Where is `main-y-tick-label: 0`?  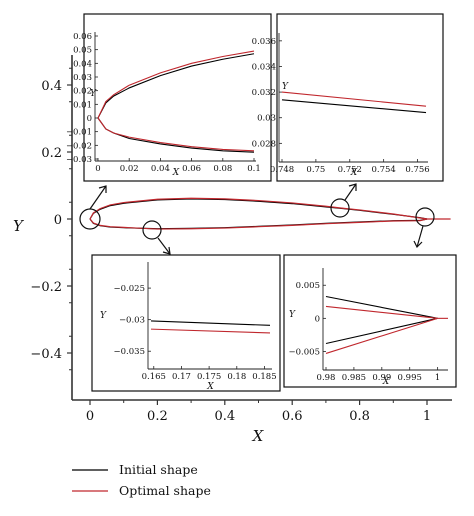 main-y-tick-label: 0 is located at coordinates (58, 220).